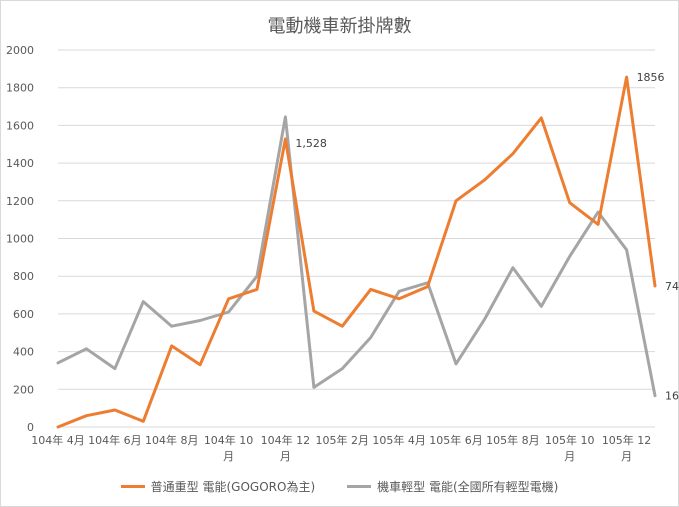 Image resolution: width=679 pixels, height=507 pixels. I want to click on y-tick-label: 1200, so click(20, 201).